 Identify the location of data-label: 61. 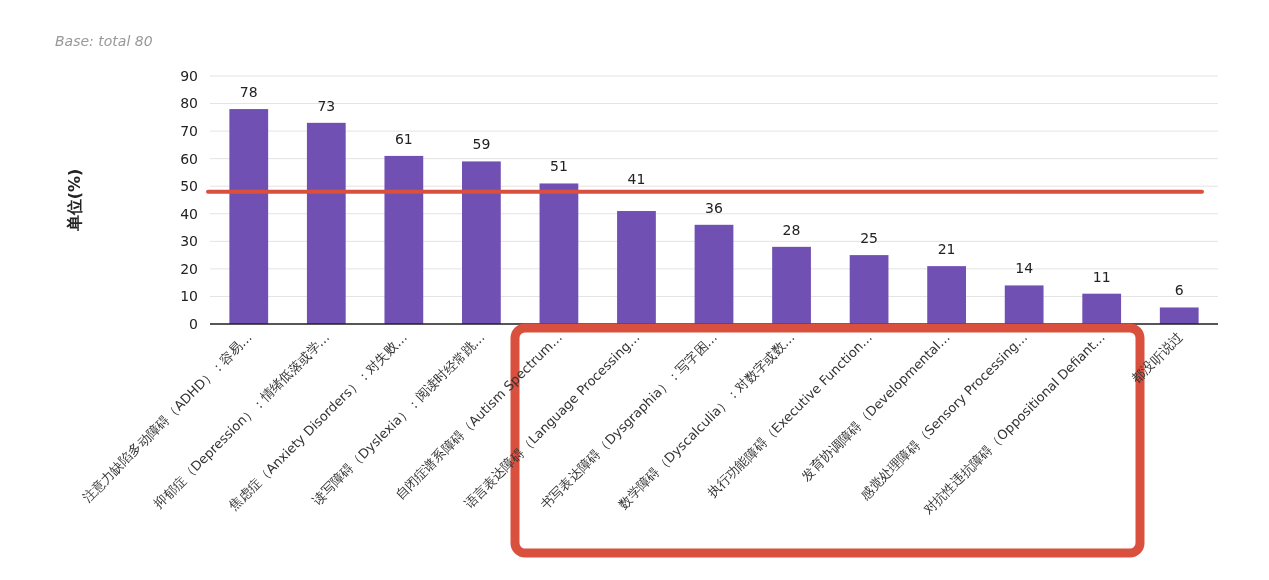
(403, 138).